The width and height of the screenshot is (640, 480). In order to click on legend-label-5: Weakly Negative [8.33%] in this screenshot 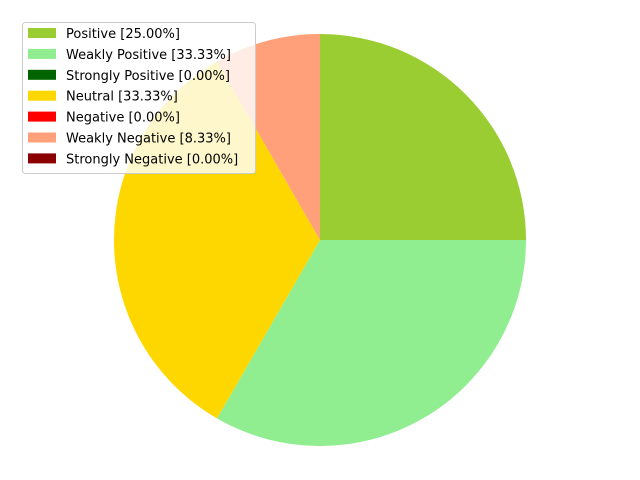, I will do `click(148, 139)`.